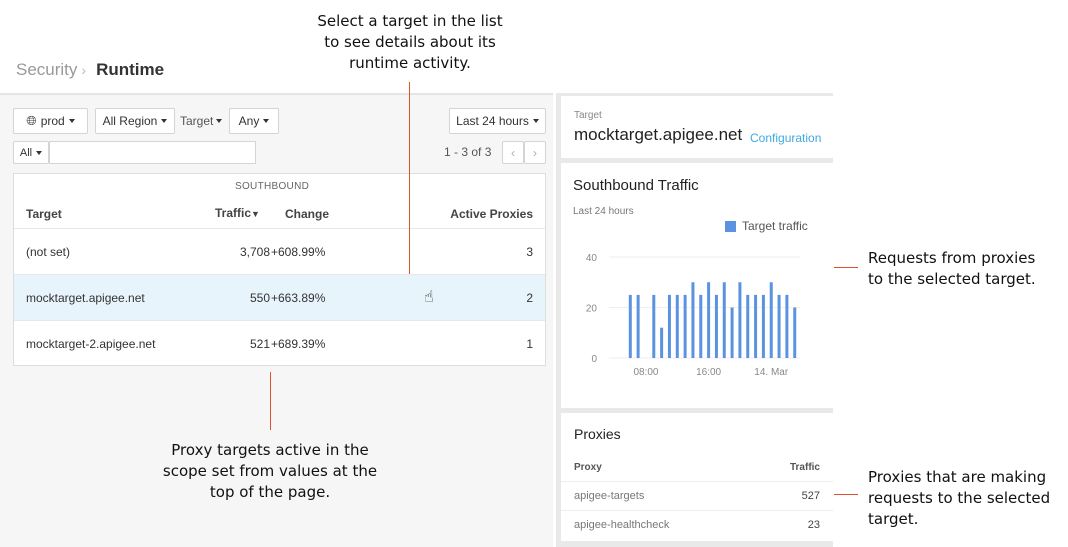 This screenshot has height=547, width=1068. I want to click on env-value: prod, so click(52, 121).